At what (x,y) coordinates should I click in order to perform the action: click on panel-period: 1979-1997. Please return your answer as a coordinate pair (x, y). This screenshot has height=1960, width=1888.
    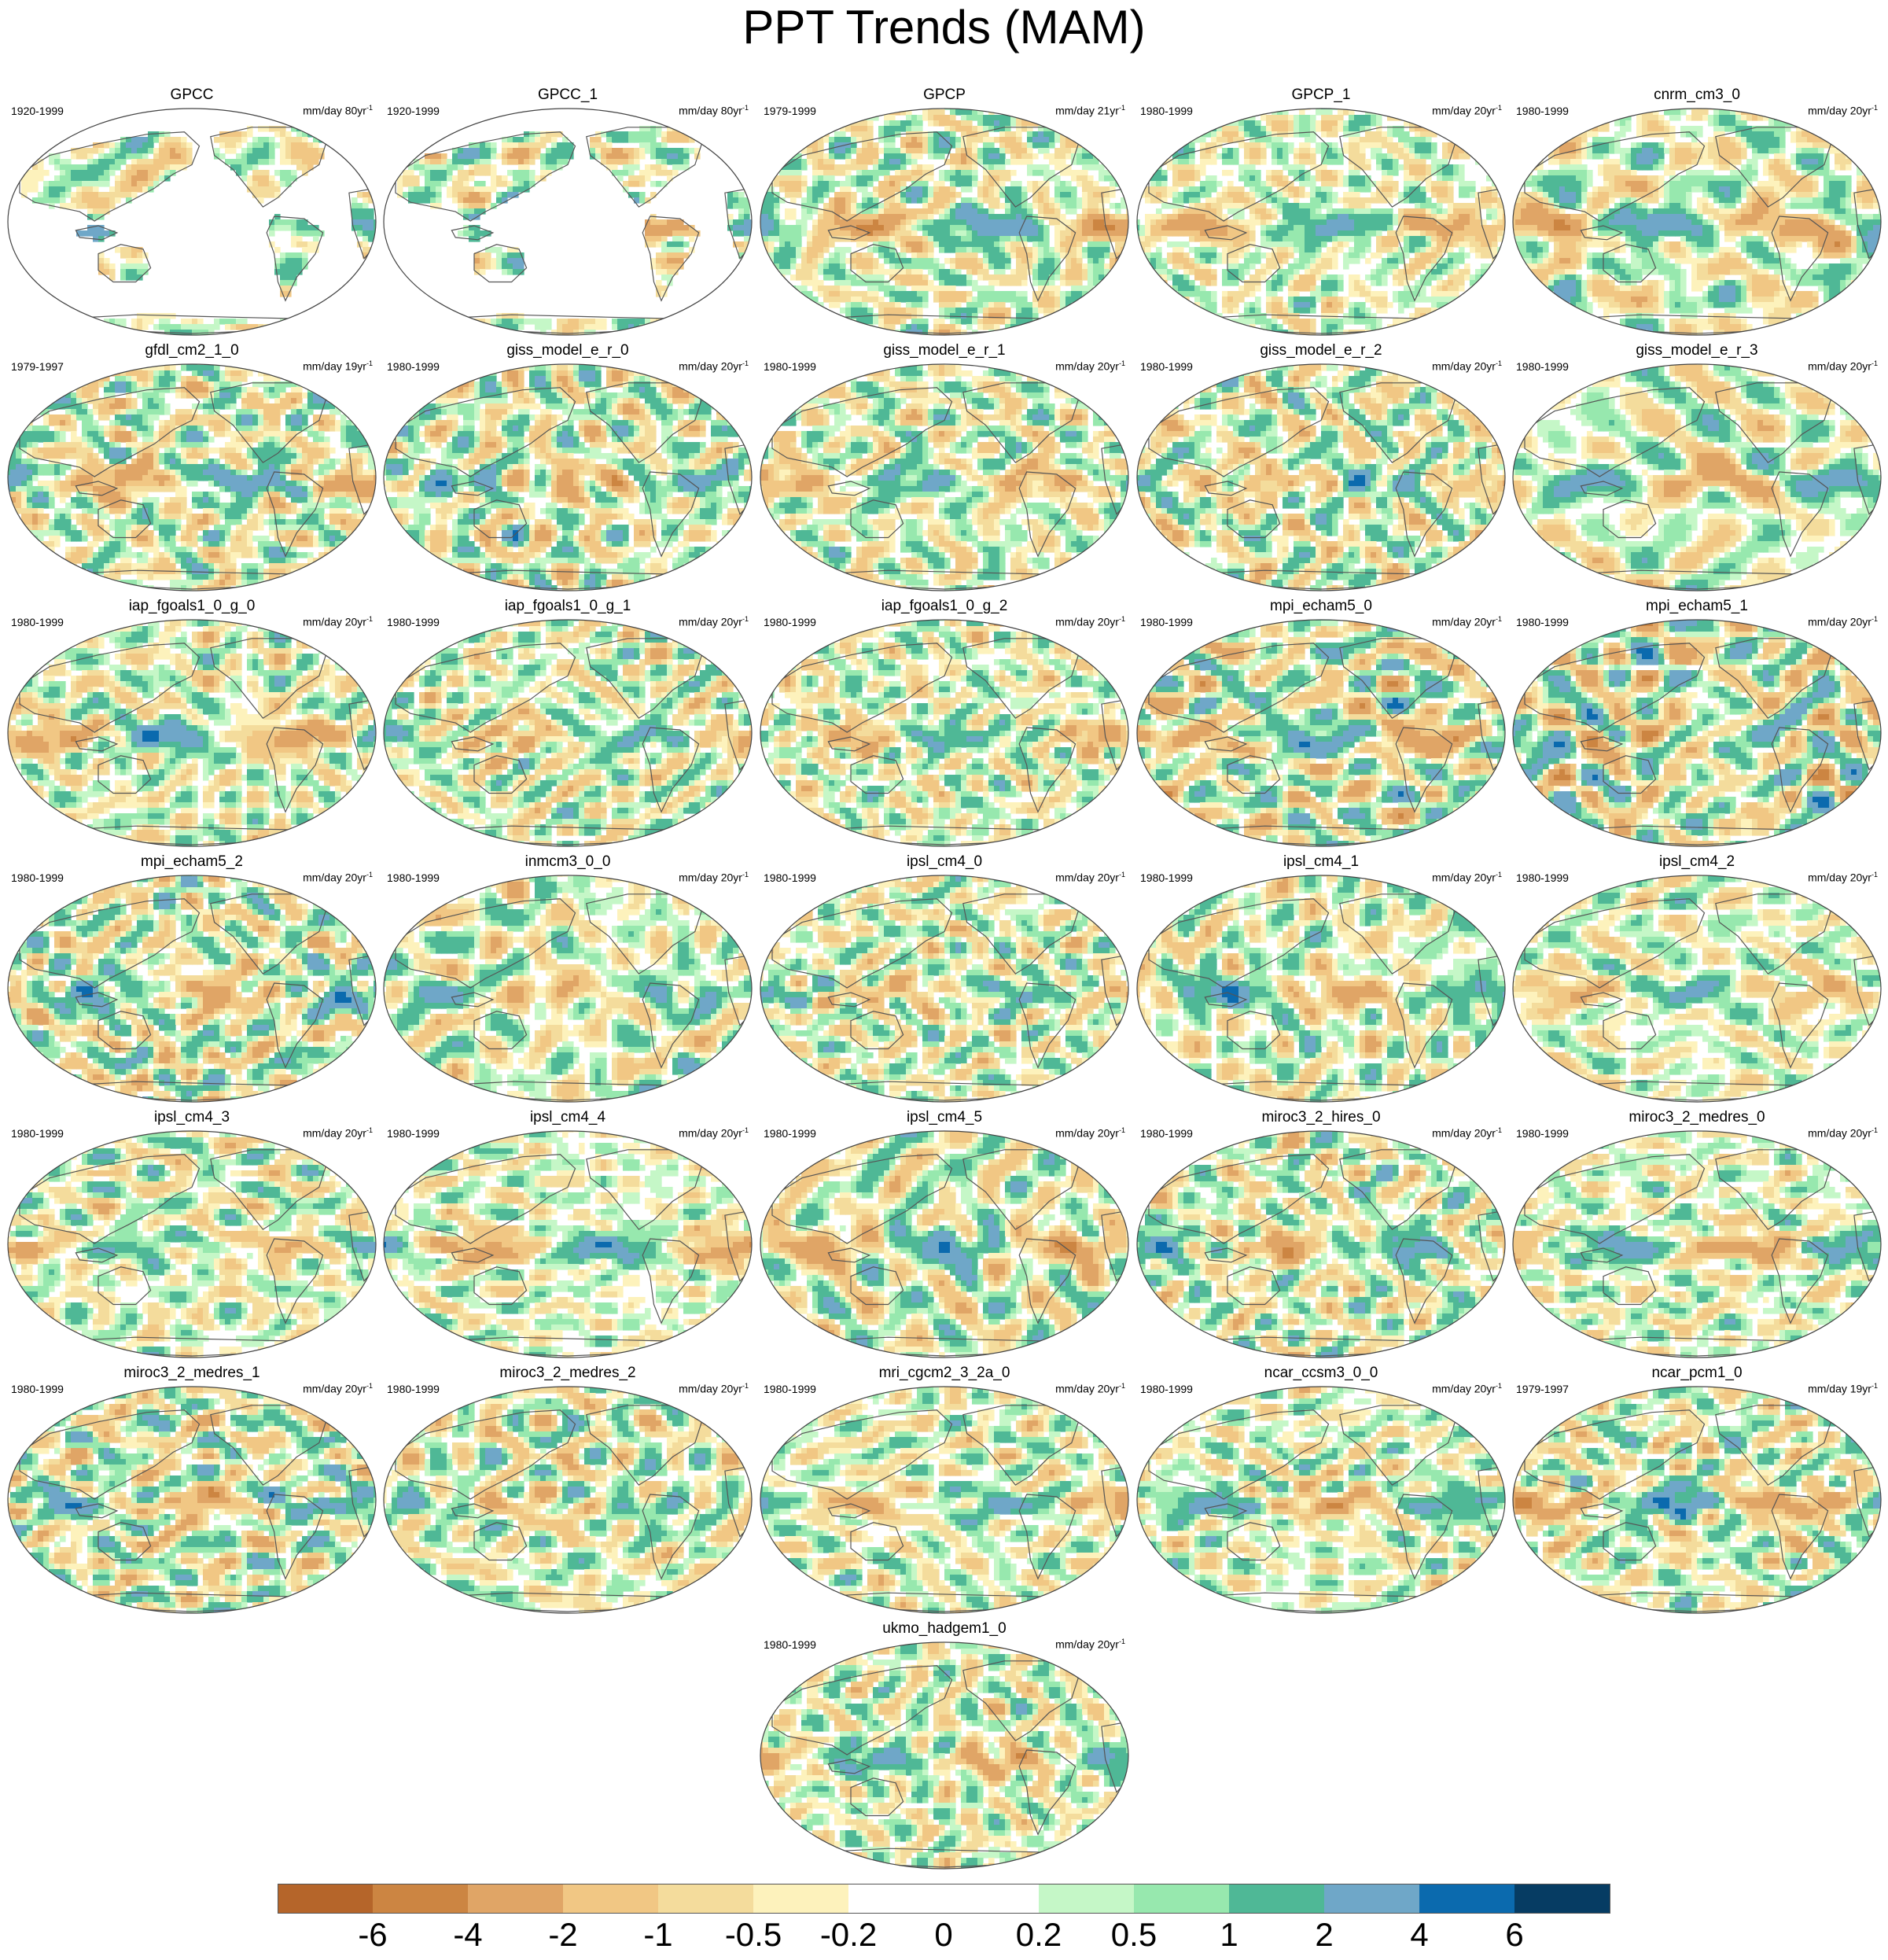
    Looking at the image, I should click on (37, 366).